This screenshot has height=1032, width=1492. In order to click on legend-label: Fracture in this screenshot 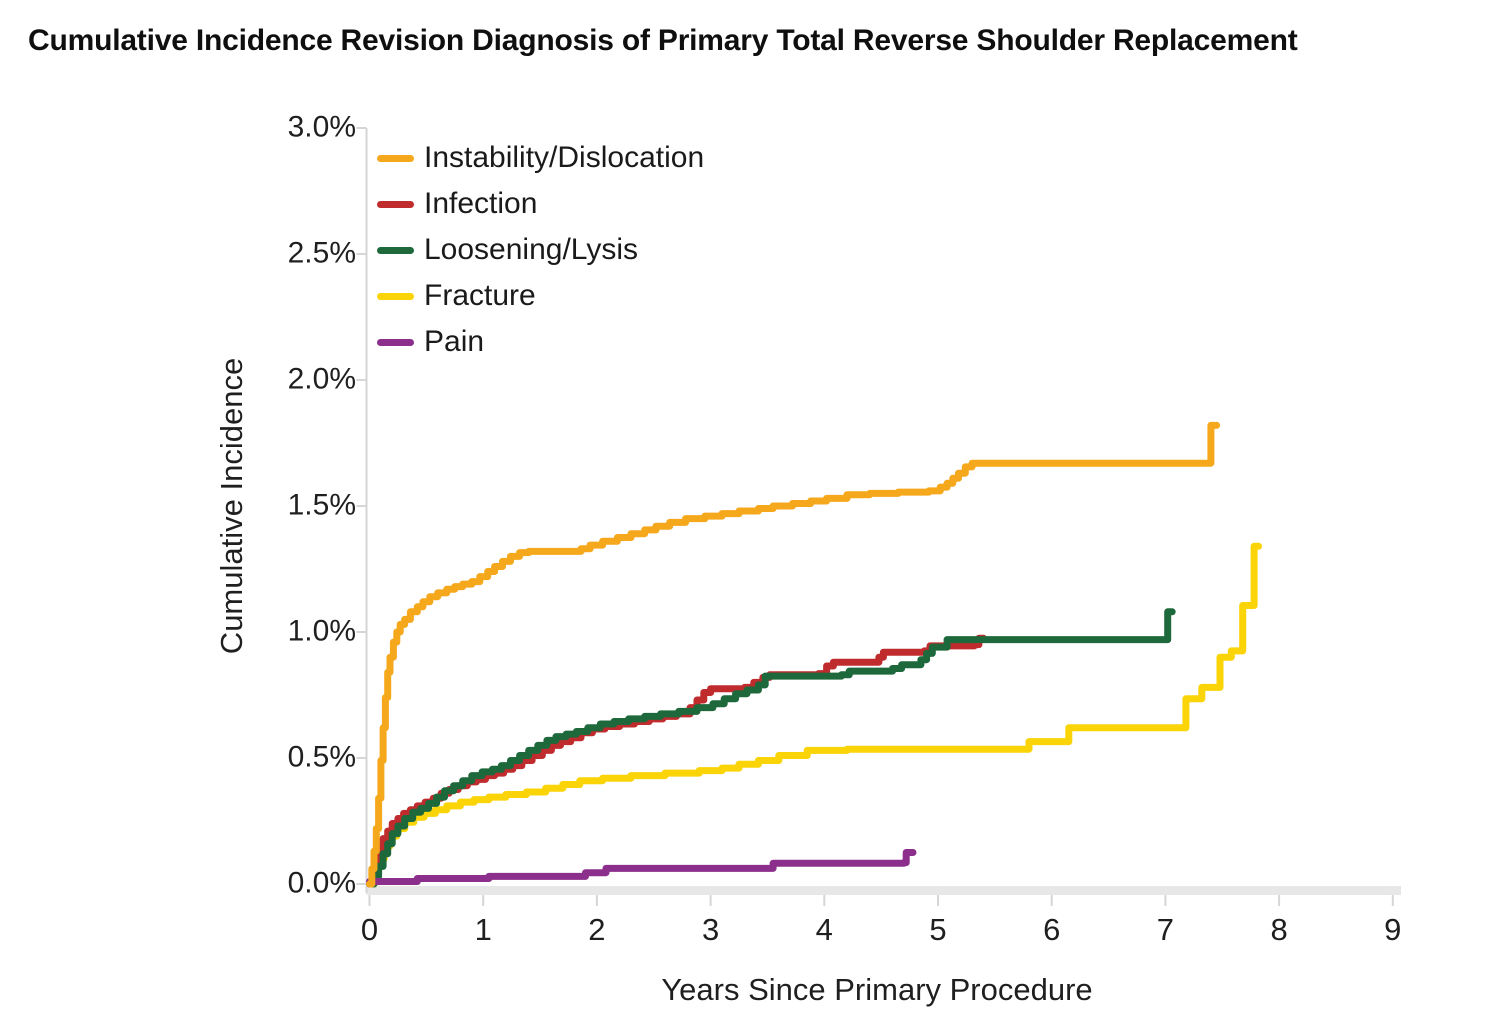, I will do `click(480, 295)`.